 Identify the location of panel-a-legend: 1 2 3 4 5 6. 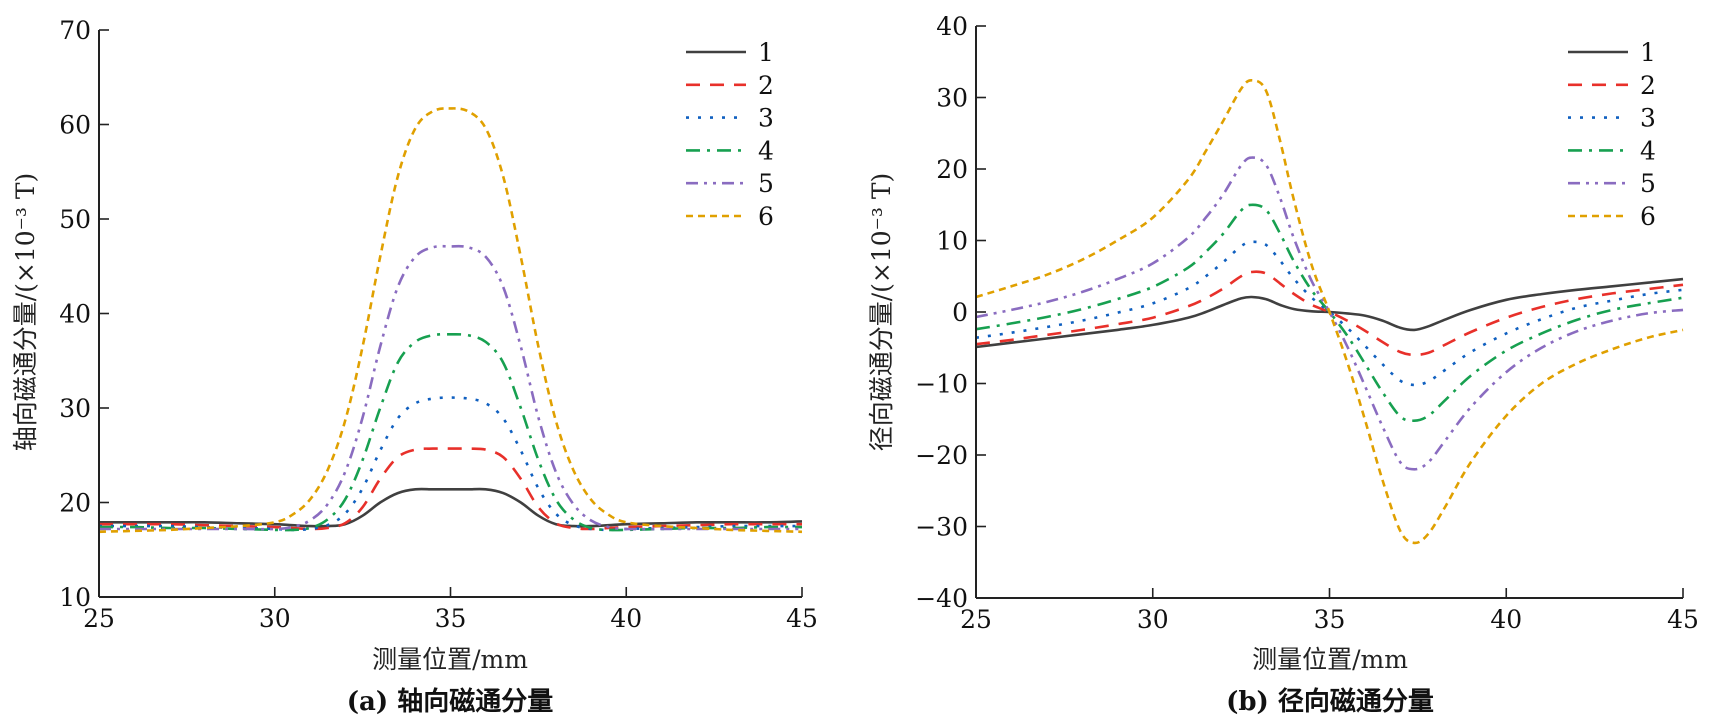
(730, 134).